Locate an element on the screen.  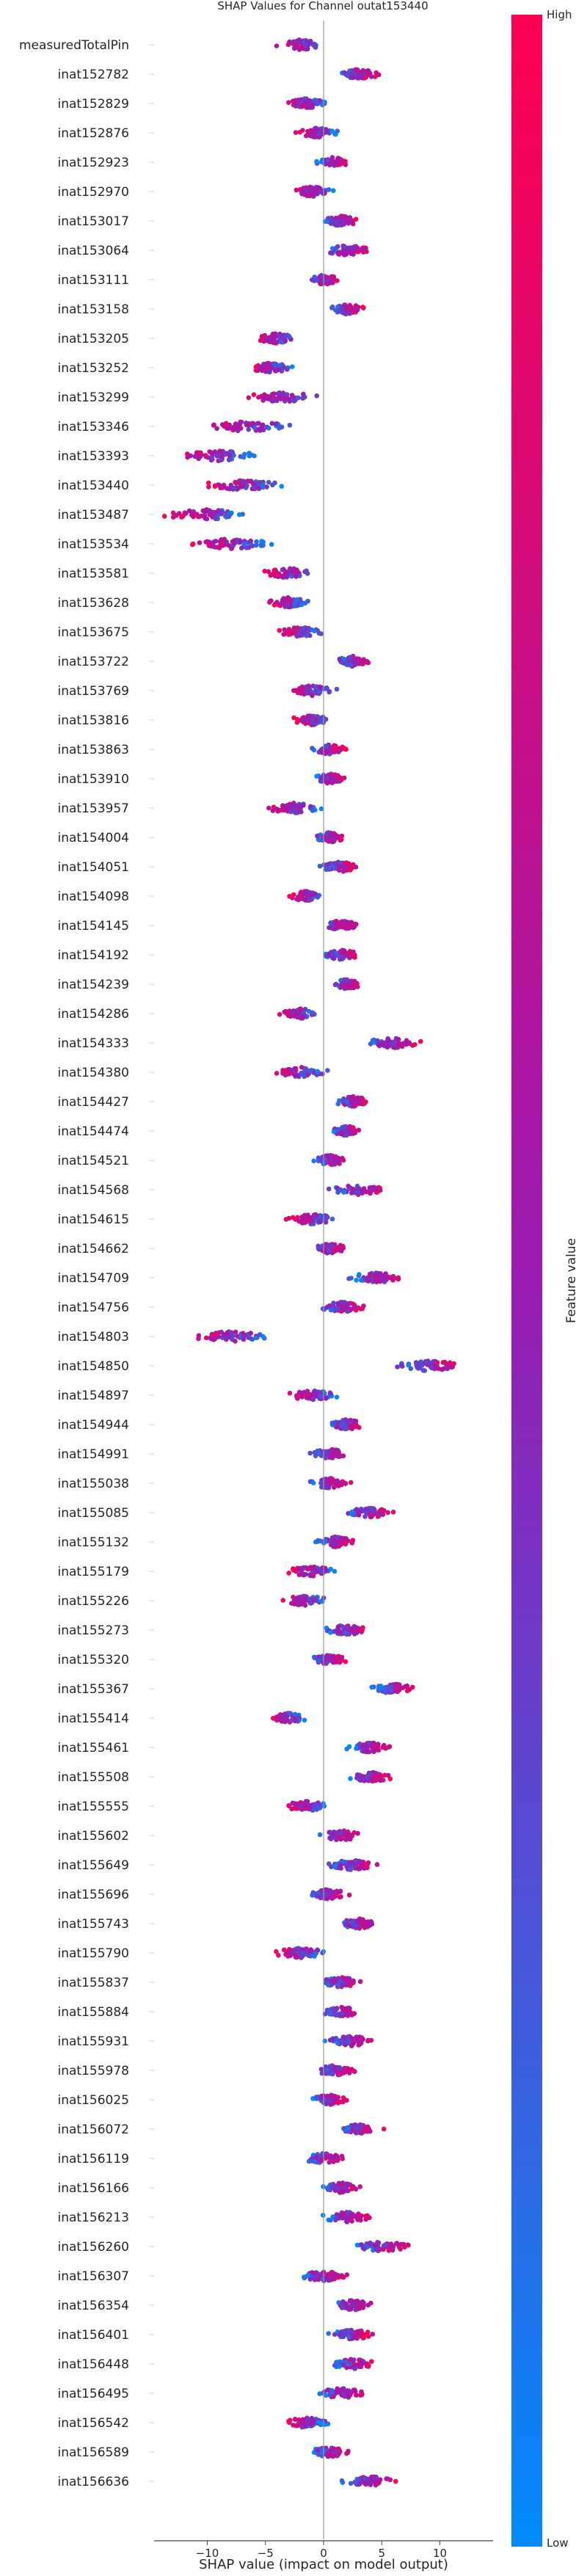
feature-label: inat152923 is located at coordinates (93, 163).